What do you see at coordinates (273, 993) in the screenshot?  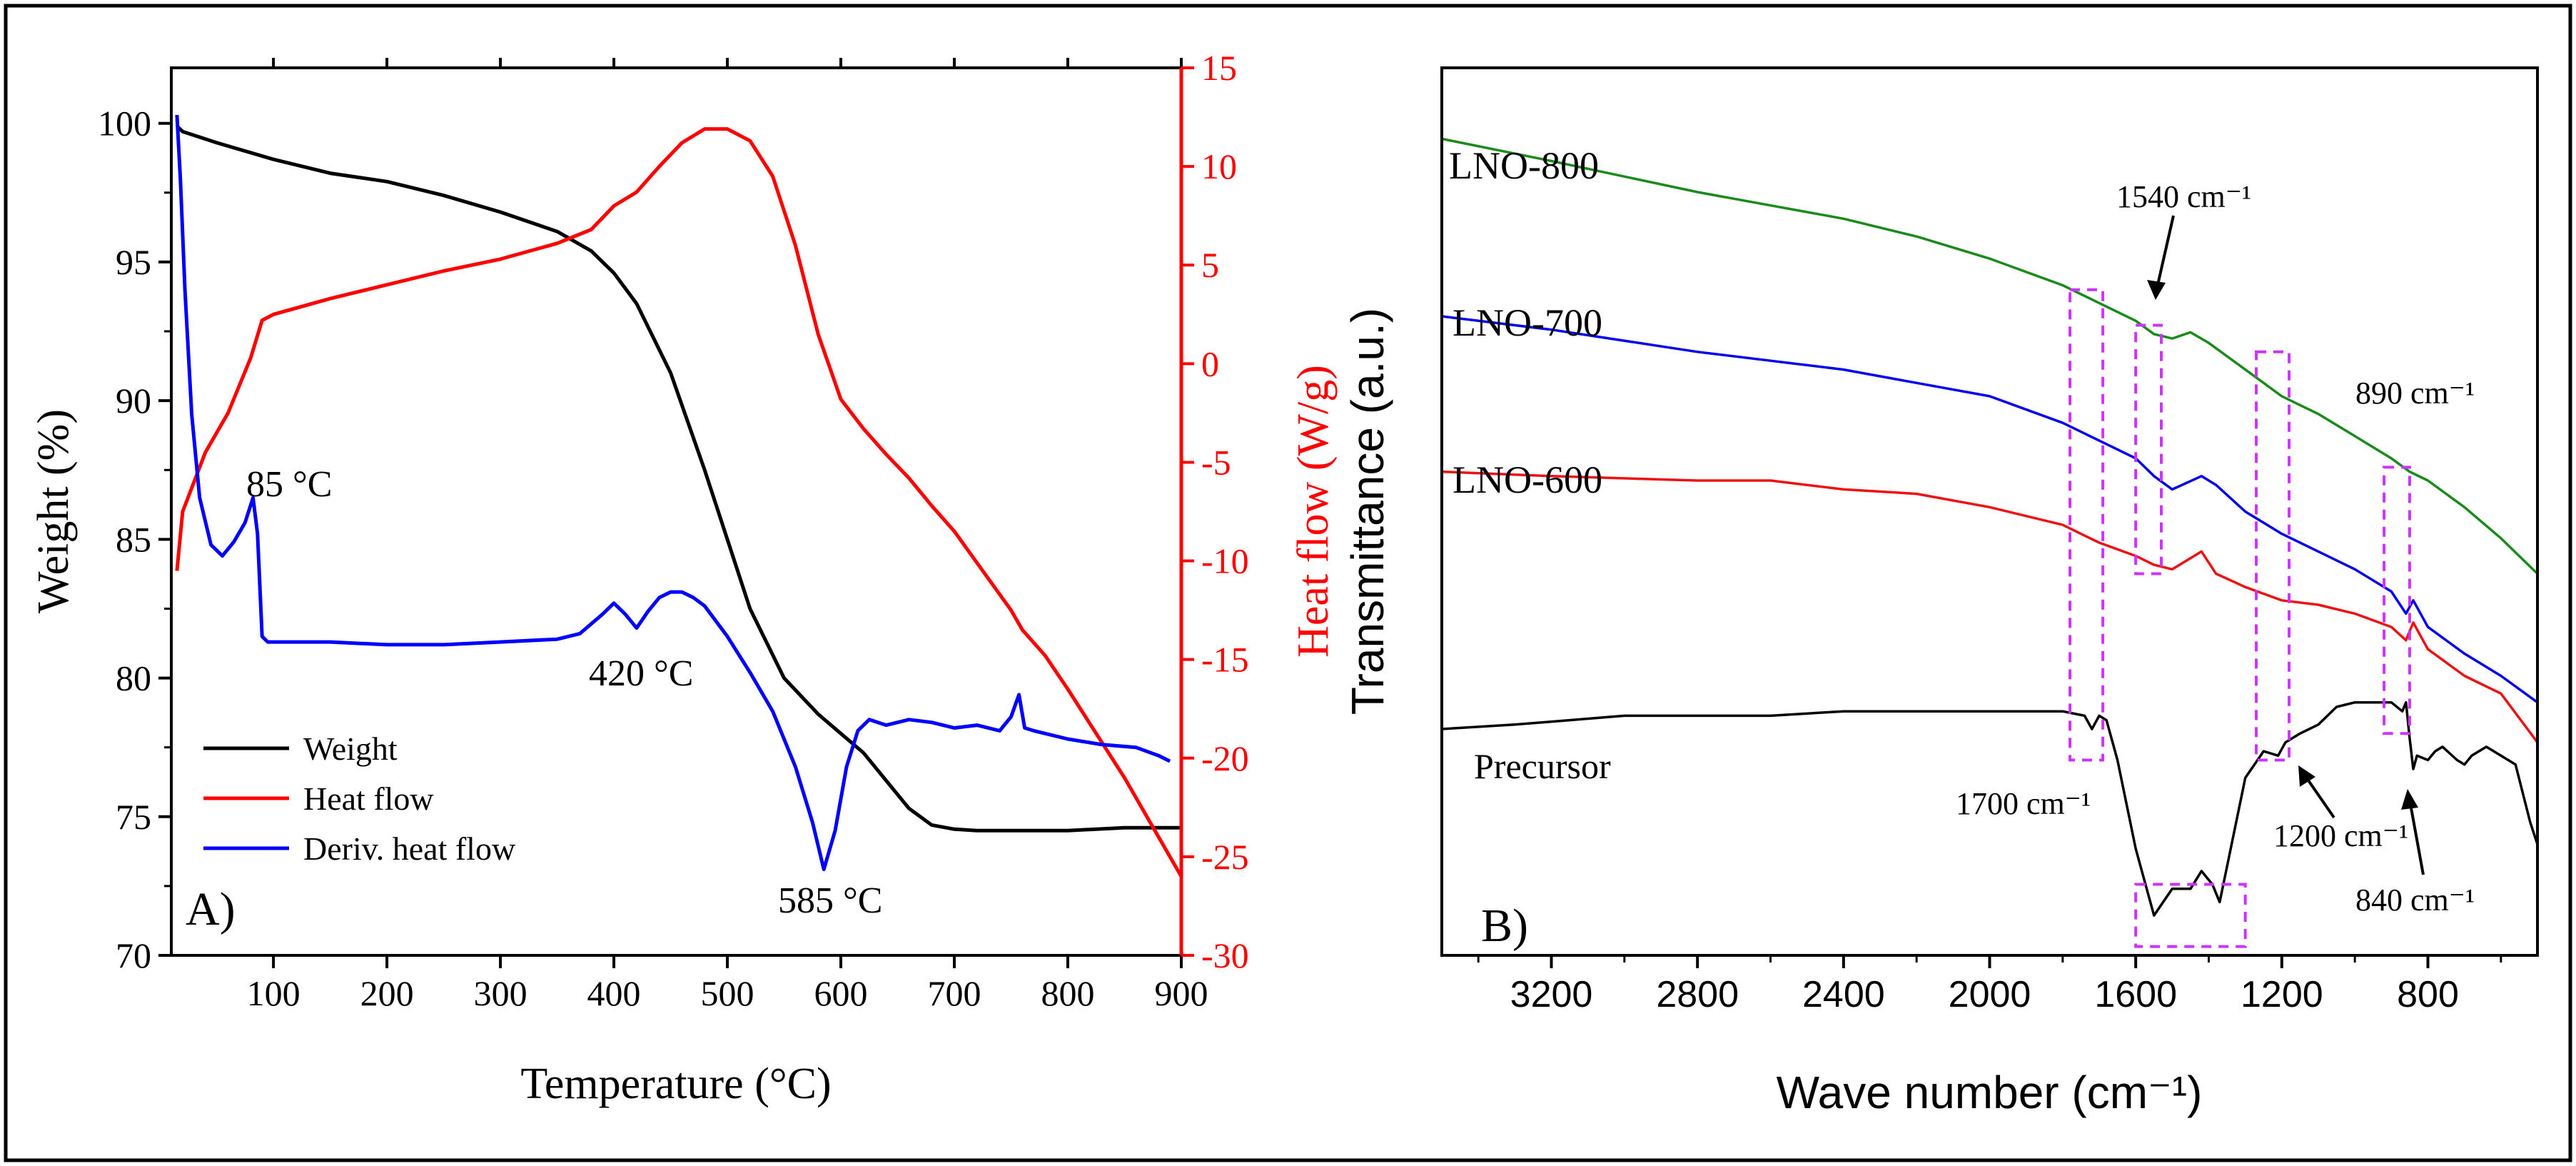 I see `x-tick-label-100: 100` at bounding box center [273, 993].